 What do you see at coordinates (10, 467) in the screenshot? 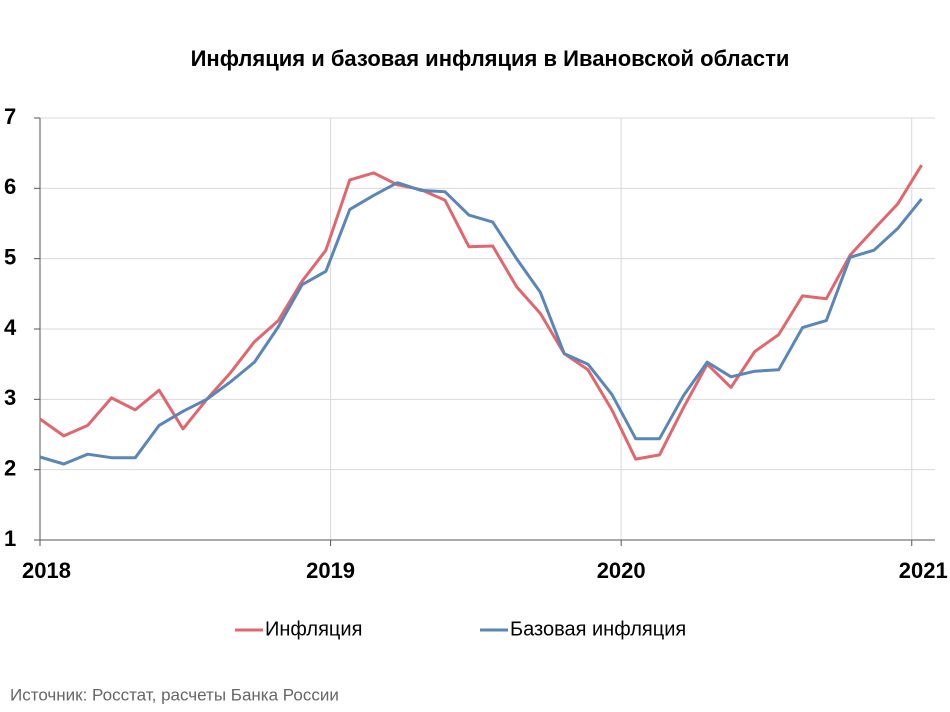
I see `y-tick-label: 2` at bounding box center [10, 467].